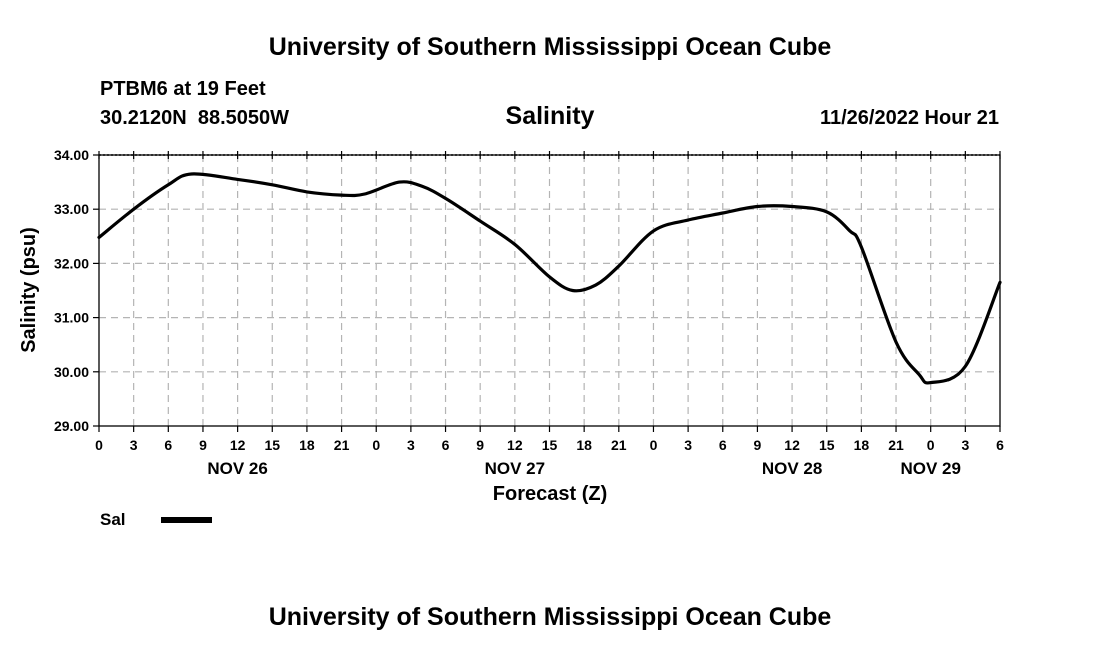  Describe the element at coordinates (909, 118) in the screenshot. I see `forecast-timestamp: 11/26/2022 Hour 21` at that location.